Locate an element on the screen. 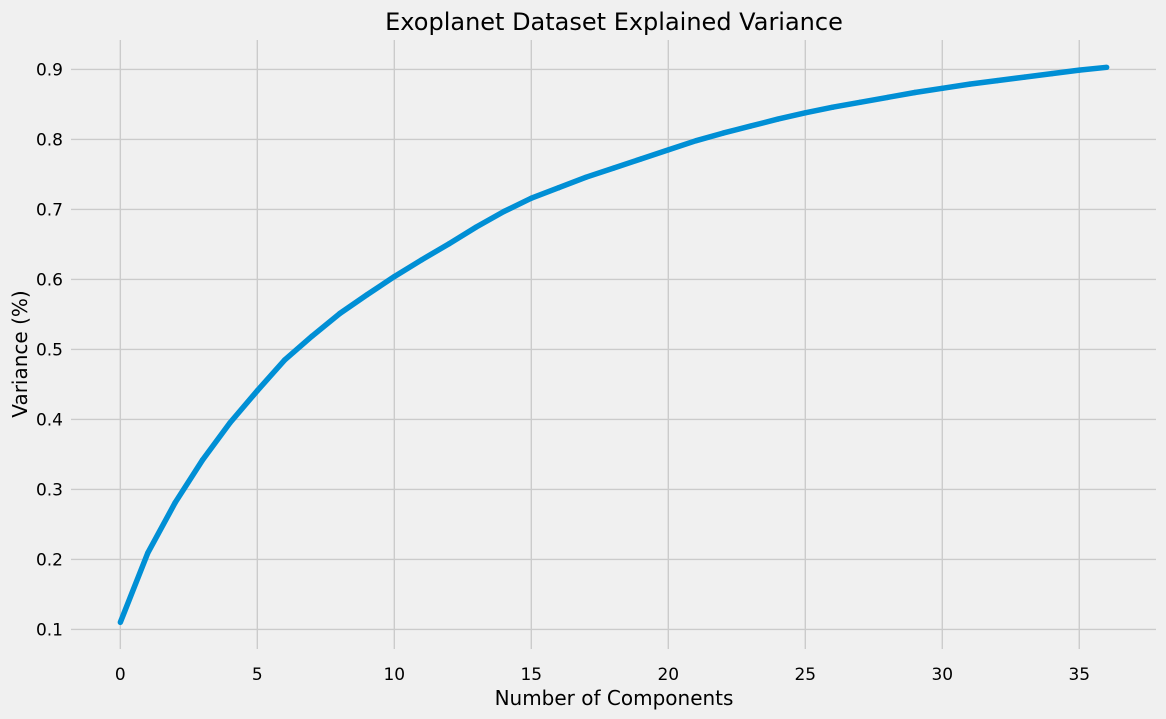 The image size is (1166, 719). y-tick-label: 0.8 is located at coordinates (49, 140).